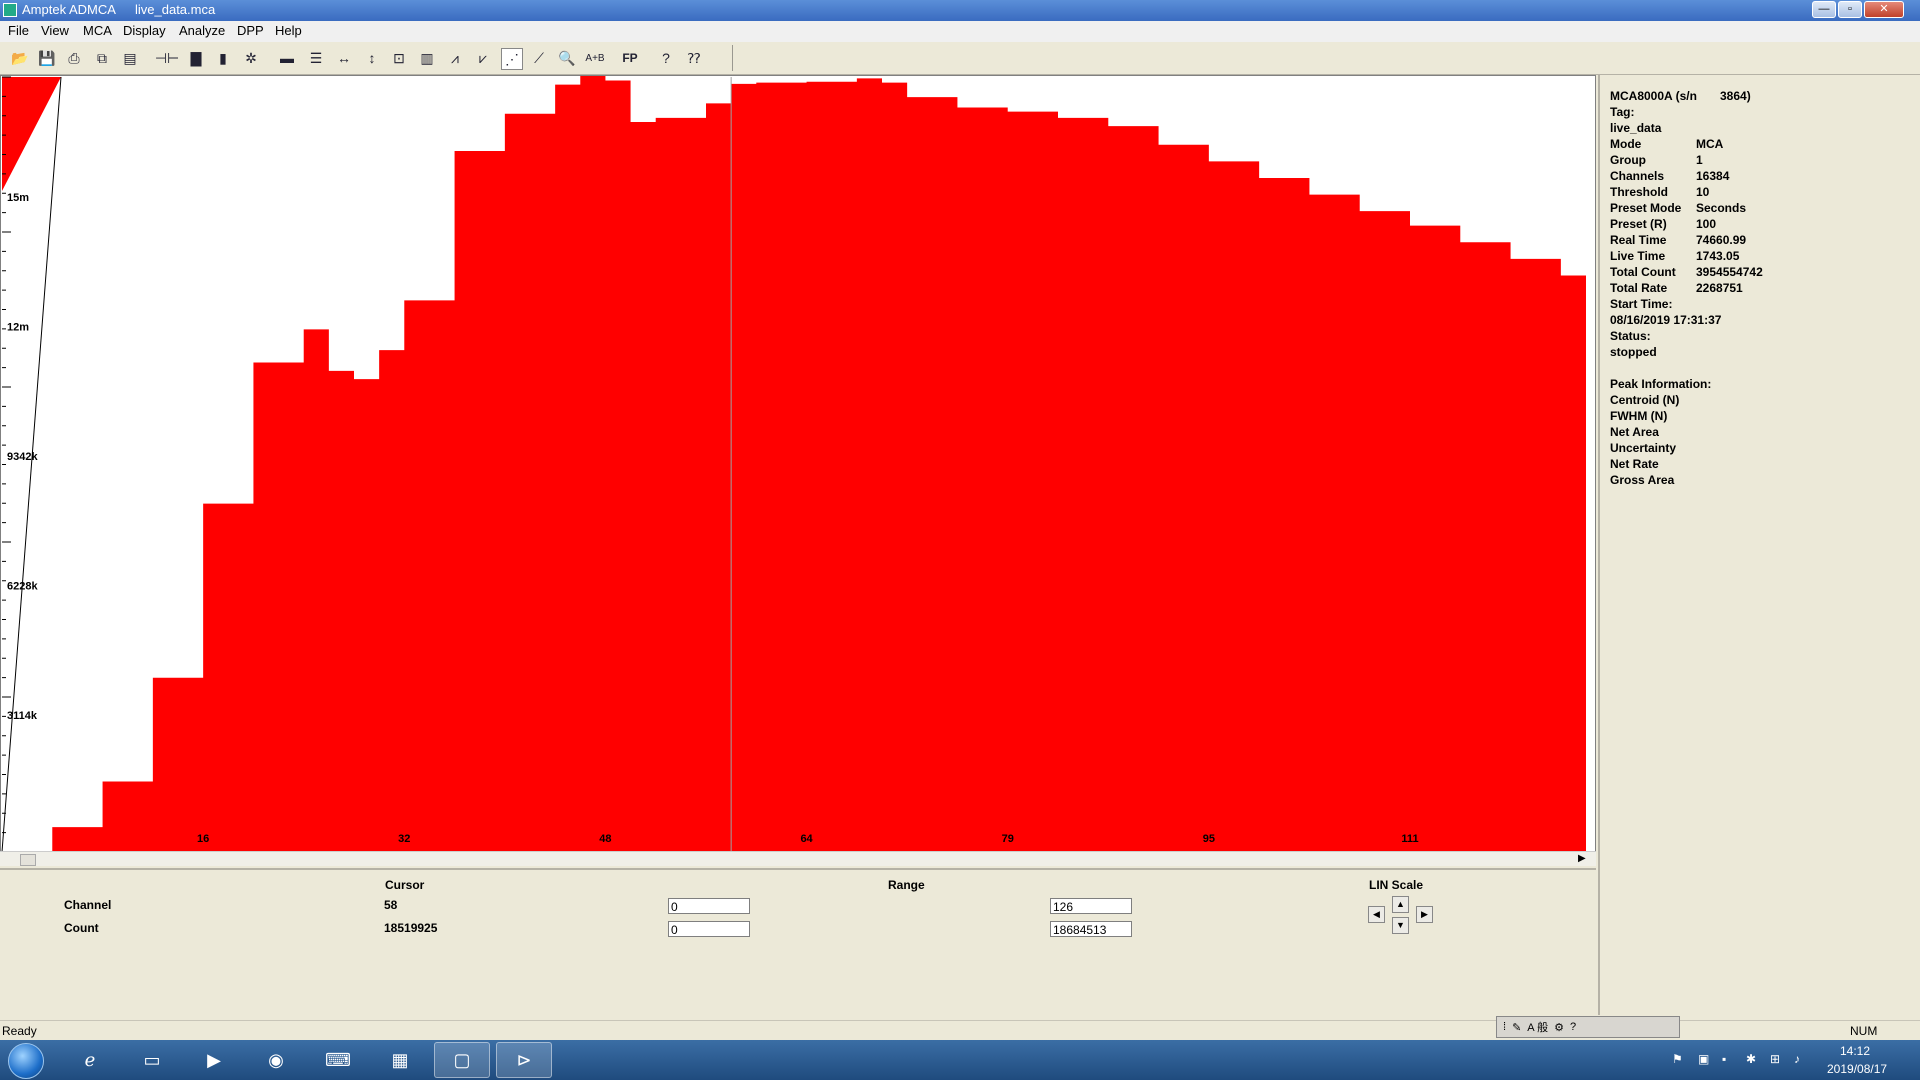 This screenshot has width=1920, height=1080. I want to click on minimize-button: —, so click(1824, 9).